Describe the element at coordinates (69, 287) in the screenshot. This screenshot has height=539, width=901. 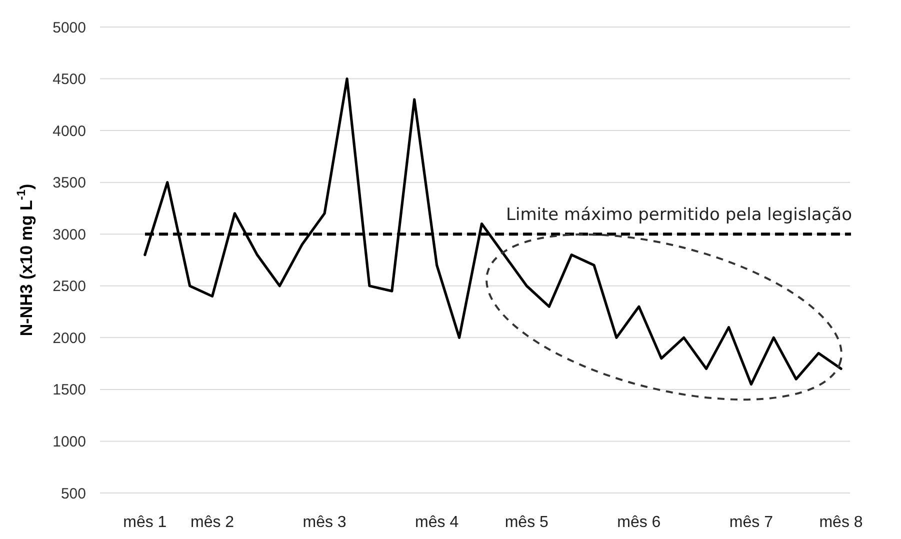
I see `y-tick-label: 2500` at that location.